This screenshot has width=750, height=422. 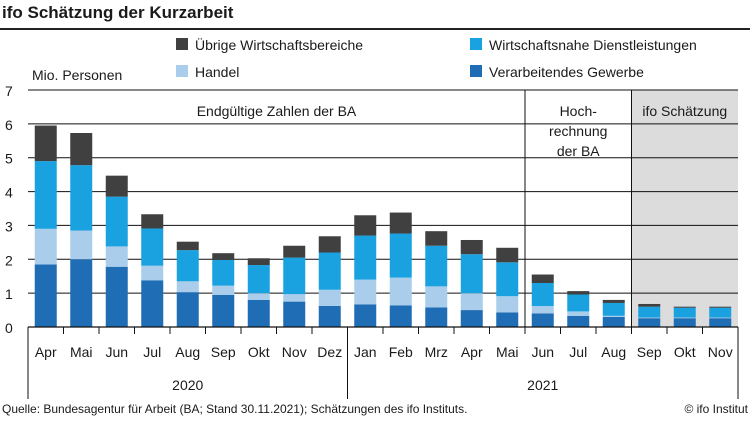 I want to click on x-tick-label: Aug, so click(x=613, y=352).